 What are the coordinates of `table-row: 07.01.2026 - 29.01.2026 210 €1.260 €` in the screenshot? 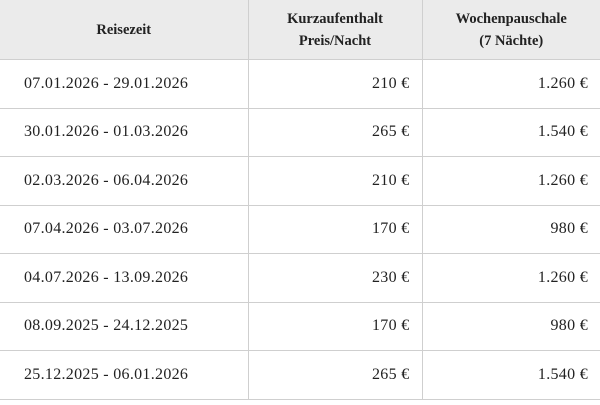 It's located at (300, 84).